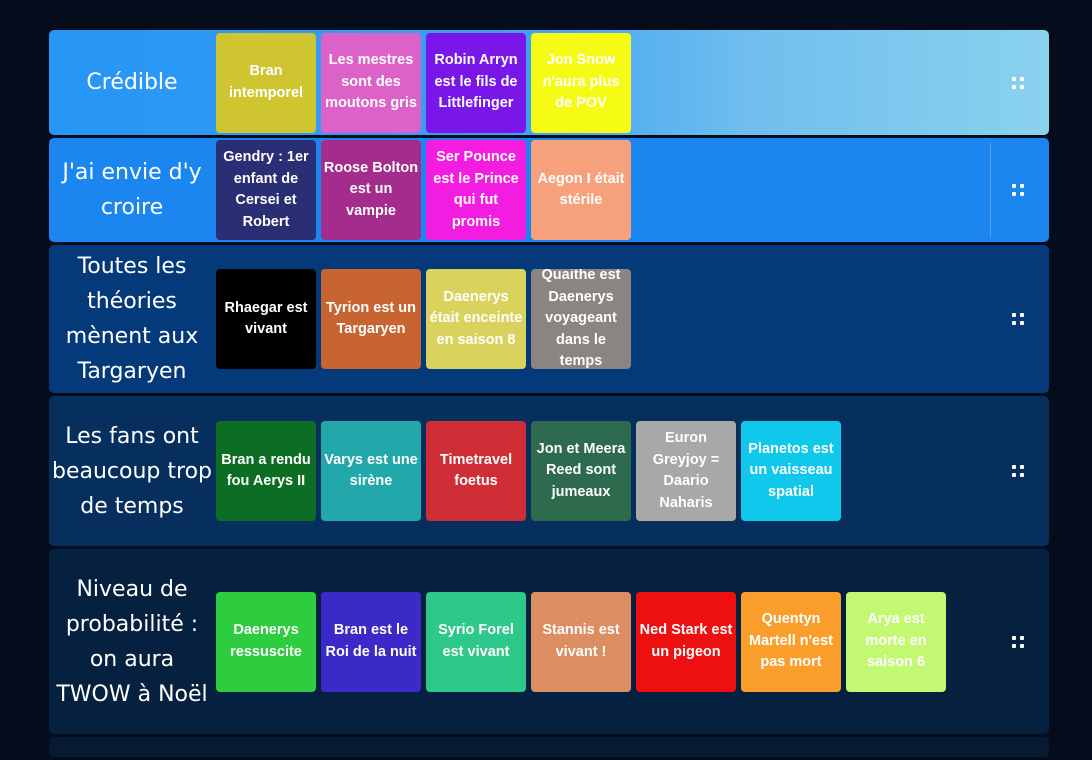  Describe the element at coordinates (266, 641) in the screenshot. I see `tier-card: Daenerys ressuscite` at that location.